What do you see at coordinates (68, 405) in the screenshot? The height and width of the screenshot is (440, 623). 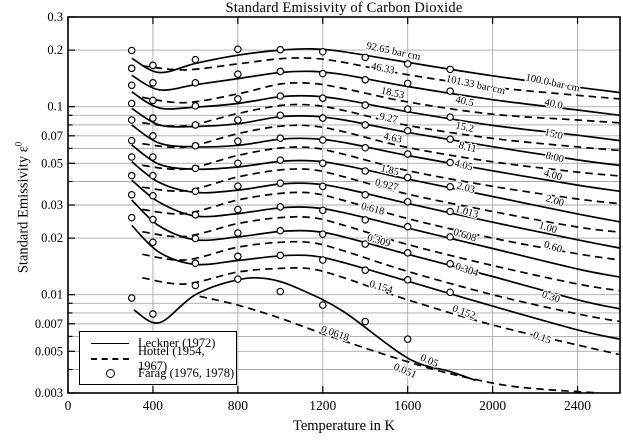 I see `x-tick-label: 0` at bounding box center [68, 405].